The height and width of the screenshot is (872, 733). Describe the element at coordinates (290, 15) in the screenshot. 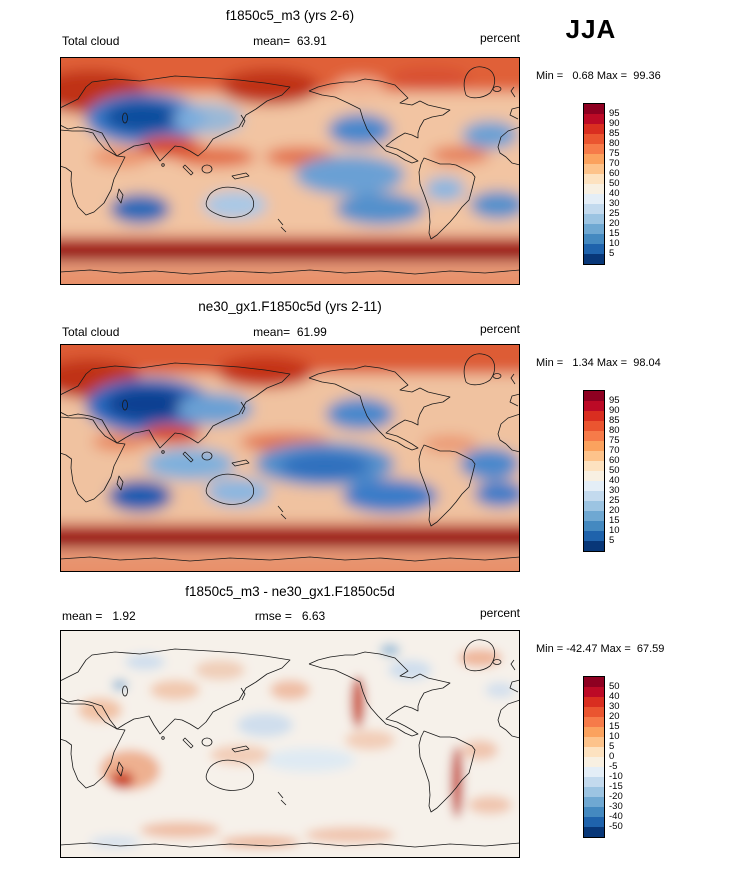

I see `panel1-title: f1850c5_m3 (yrs 2-6)` at that location.